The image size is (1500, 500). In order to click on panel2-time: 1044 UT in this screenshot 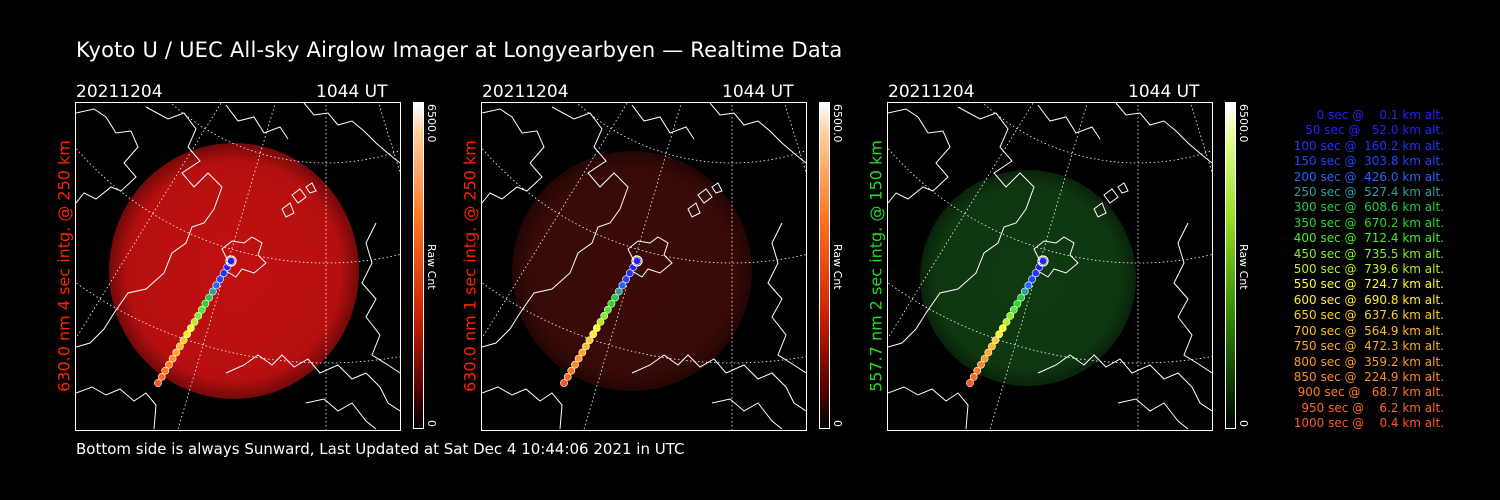, I will do `click(758, 92)`.